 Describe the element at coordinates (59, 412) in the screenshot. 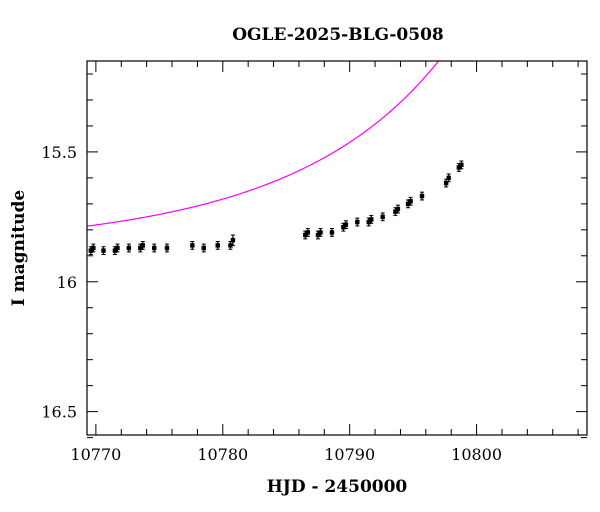

I see `y-tick-label: 16.5` at that location.